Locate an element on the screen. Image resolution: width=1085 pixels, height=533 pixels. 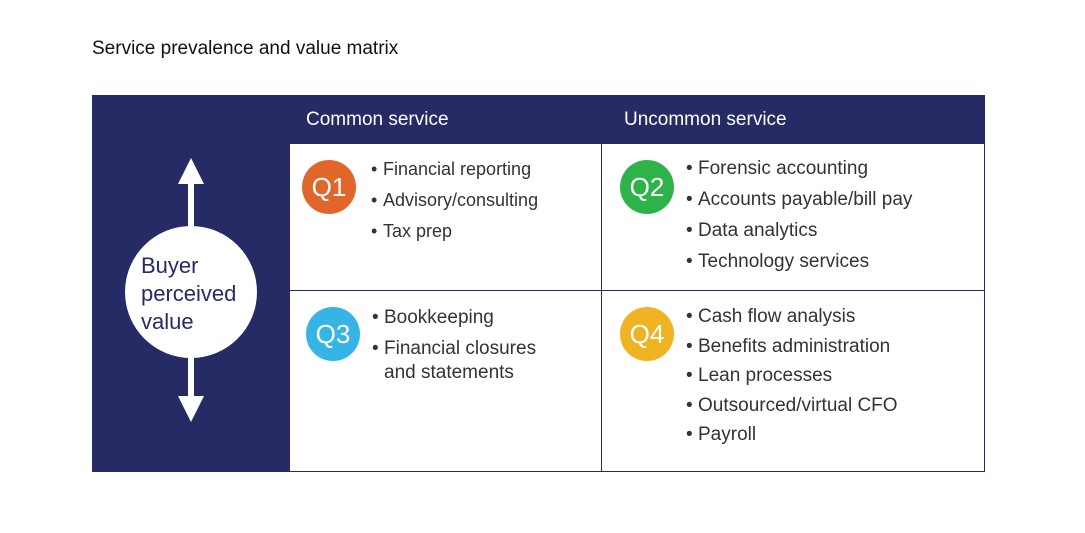
axis-label-line: perceived is located at coordinates (189, 293).